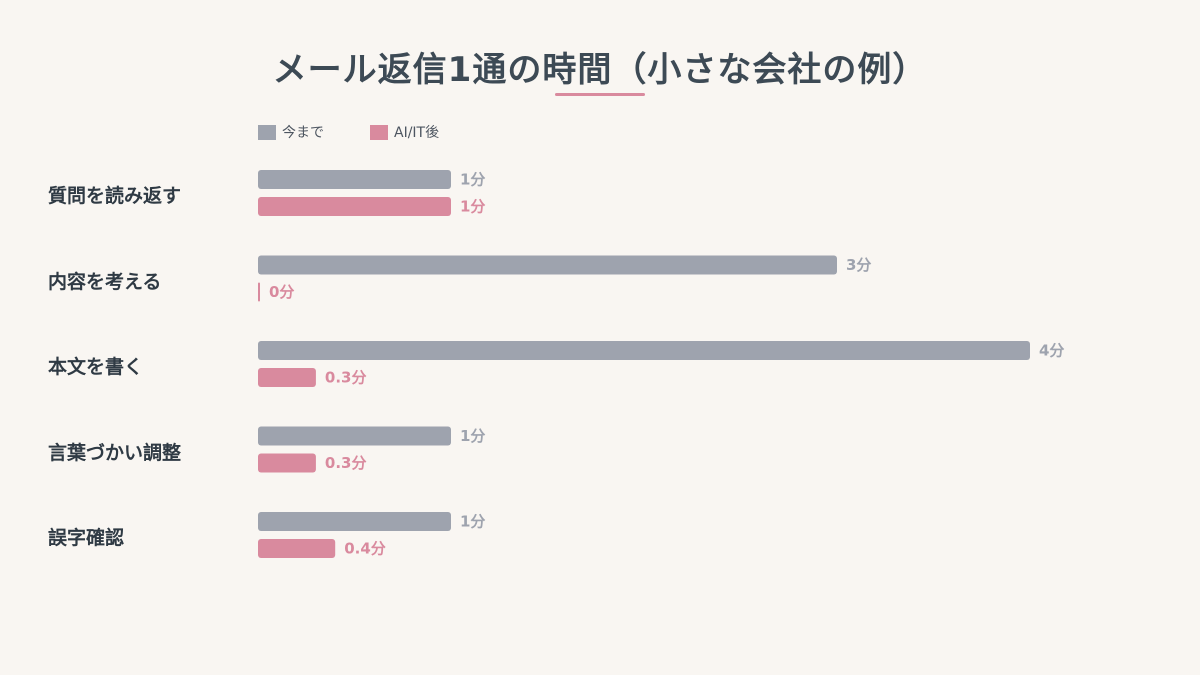  I want to click on value-label-after-1: 0分, so click(281, 292).